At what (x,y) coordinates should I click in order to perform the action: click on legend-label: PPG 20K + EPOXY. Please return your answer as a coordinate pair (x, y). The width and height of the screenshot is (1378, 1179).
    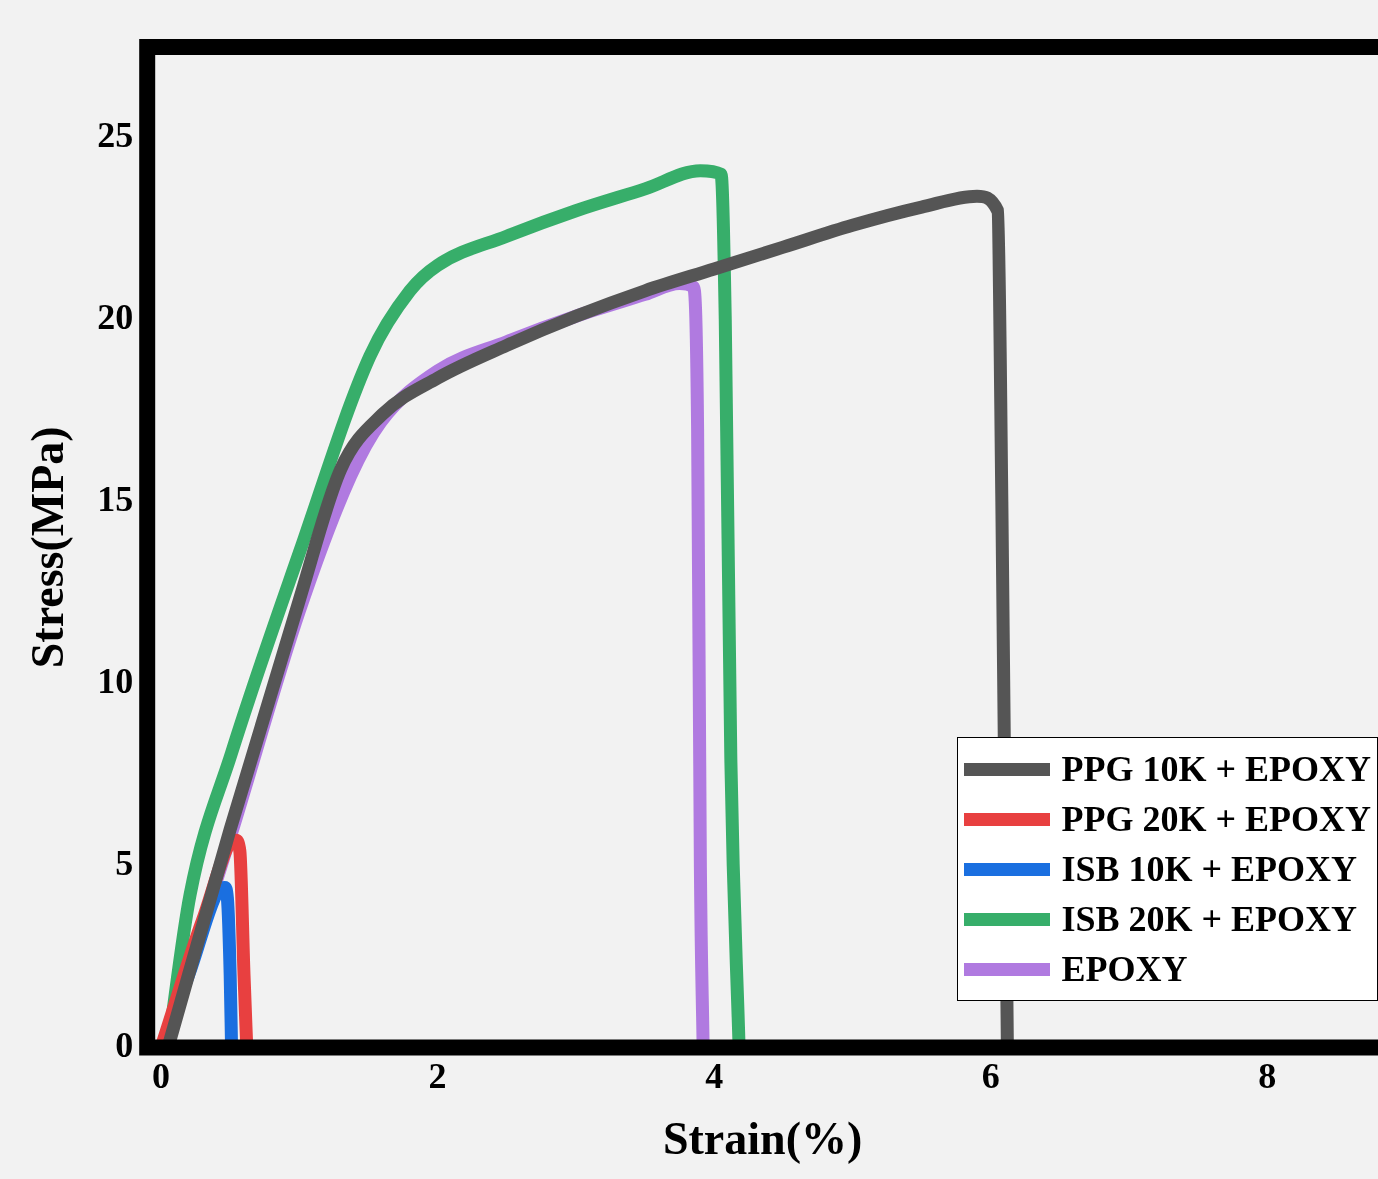
    Looking at the image, I should click on (1216, 819).